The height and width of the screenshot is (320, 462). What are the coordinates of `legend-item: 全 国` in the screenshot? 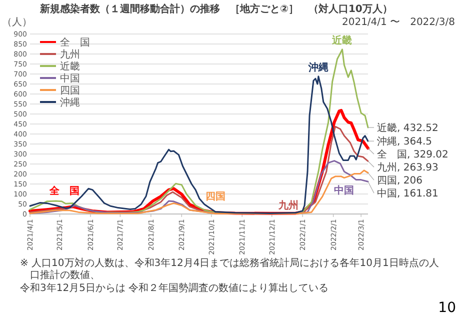 It's located at (65, 43).